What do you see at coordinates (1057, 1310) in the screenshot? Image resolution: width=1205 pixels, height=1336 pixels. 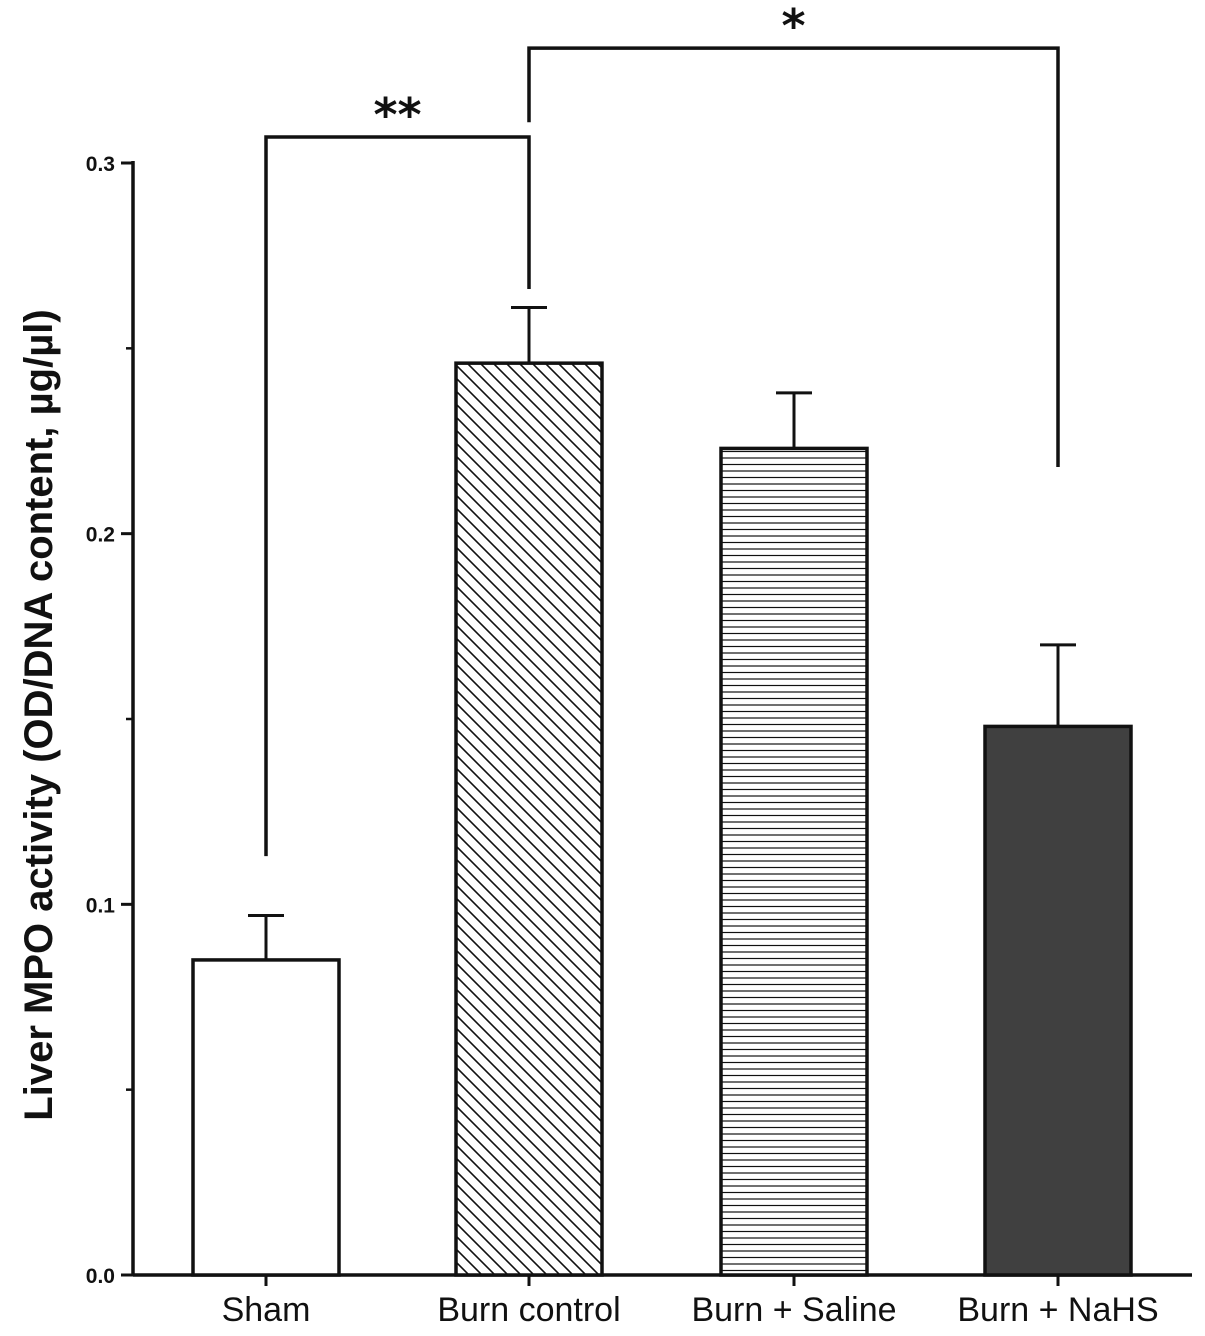 I see `category-label-3: Burn + NaHS` at bounding box center [1057, 1310].